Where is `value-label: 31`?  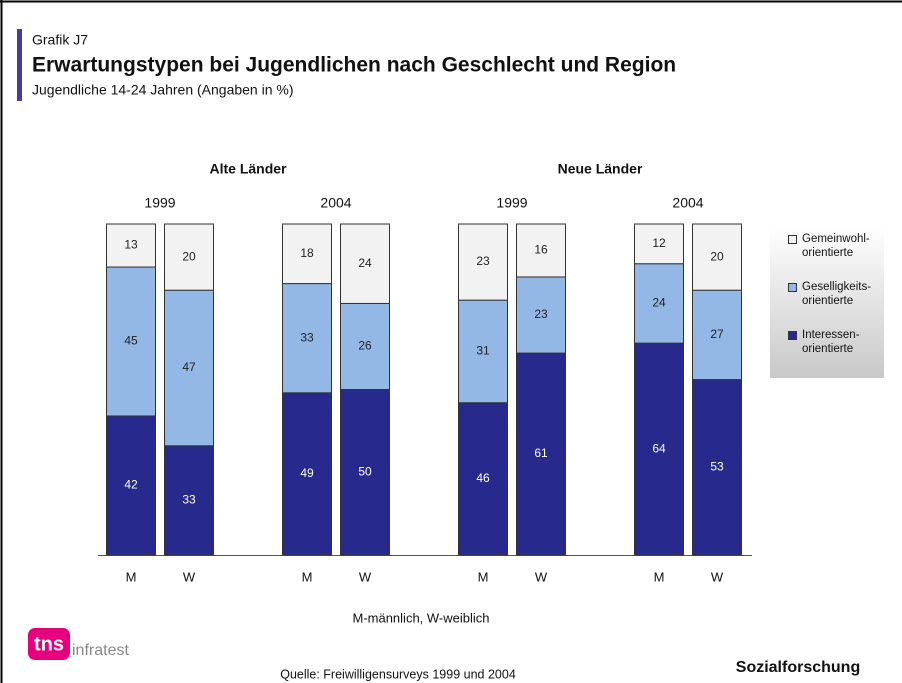
value-label: 31 is located at coordinates (483, 351).